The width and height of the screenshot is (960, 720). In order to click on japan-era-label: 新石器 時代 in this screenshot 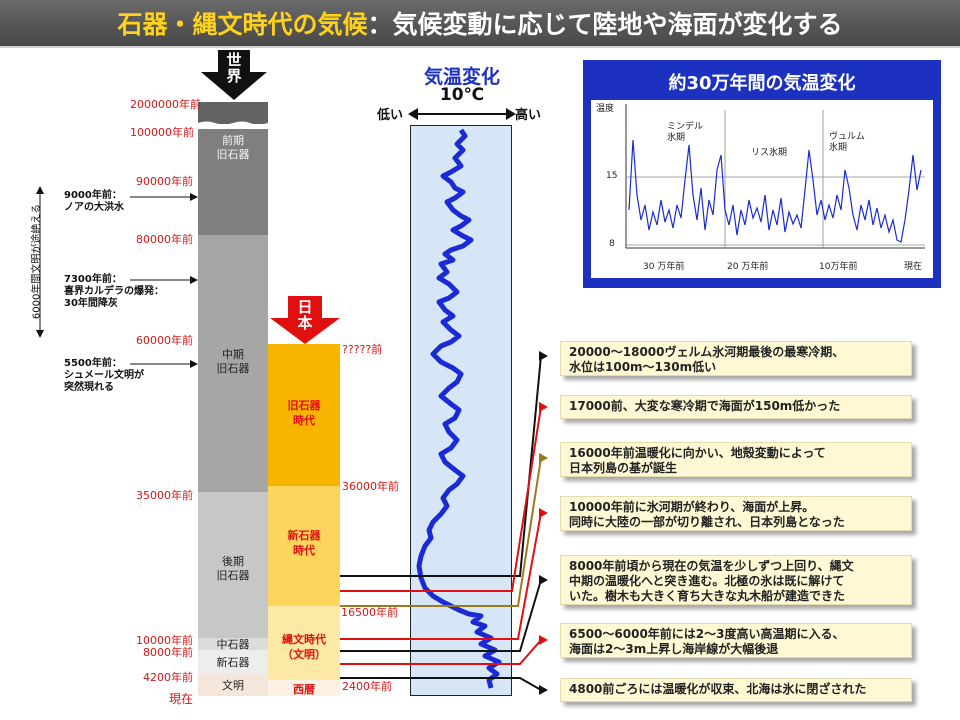, I will do `click(304, 543)`.